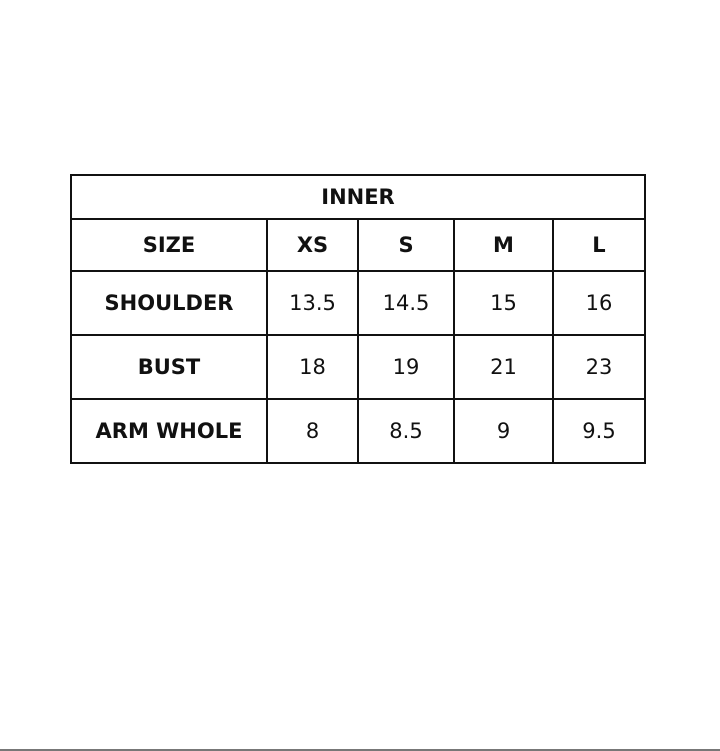  What do you see at coordinates (503, 303) in the screenshot?
I see `cell: 15` at bounding box center [503, 303].